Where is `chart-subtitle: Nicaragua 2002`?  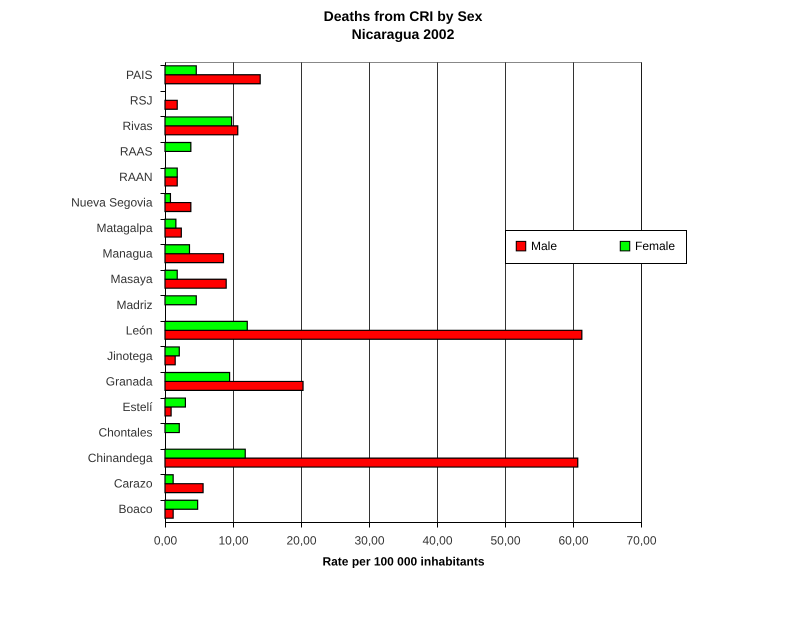
chart-subtitle: Nicaragua 2002 is located at coordinates (403, 34).